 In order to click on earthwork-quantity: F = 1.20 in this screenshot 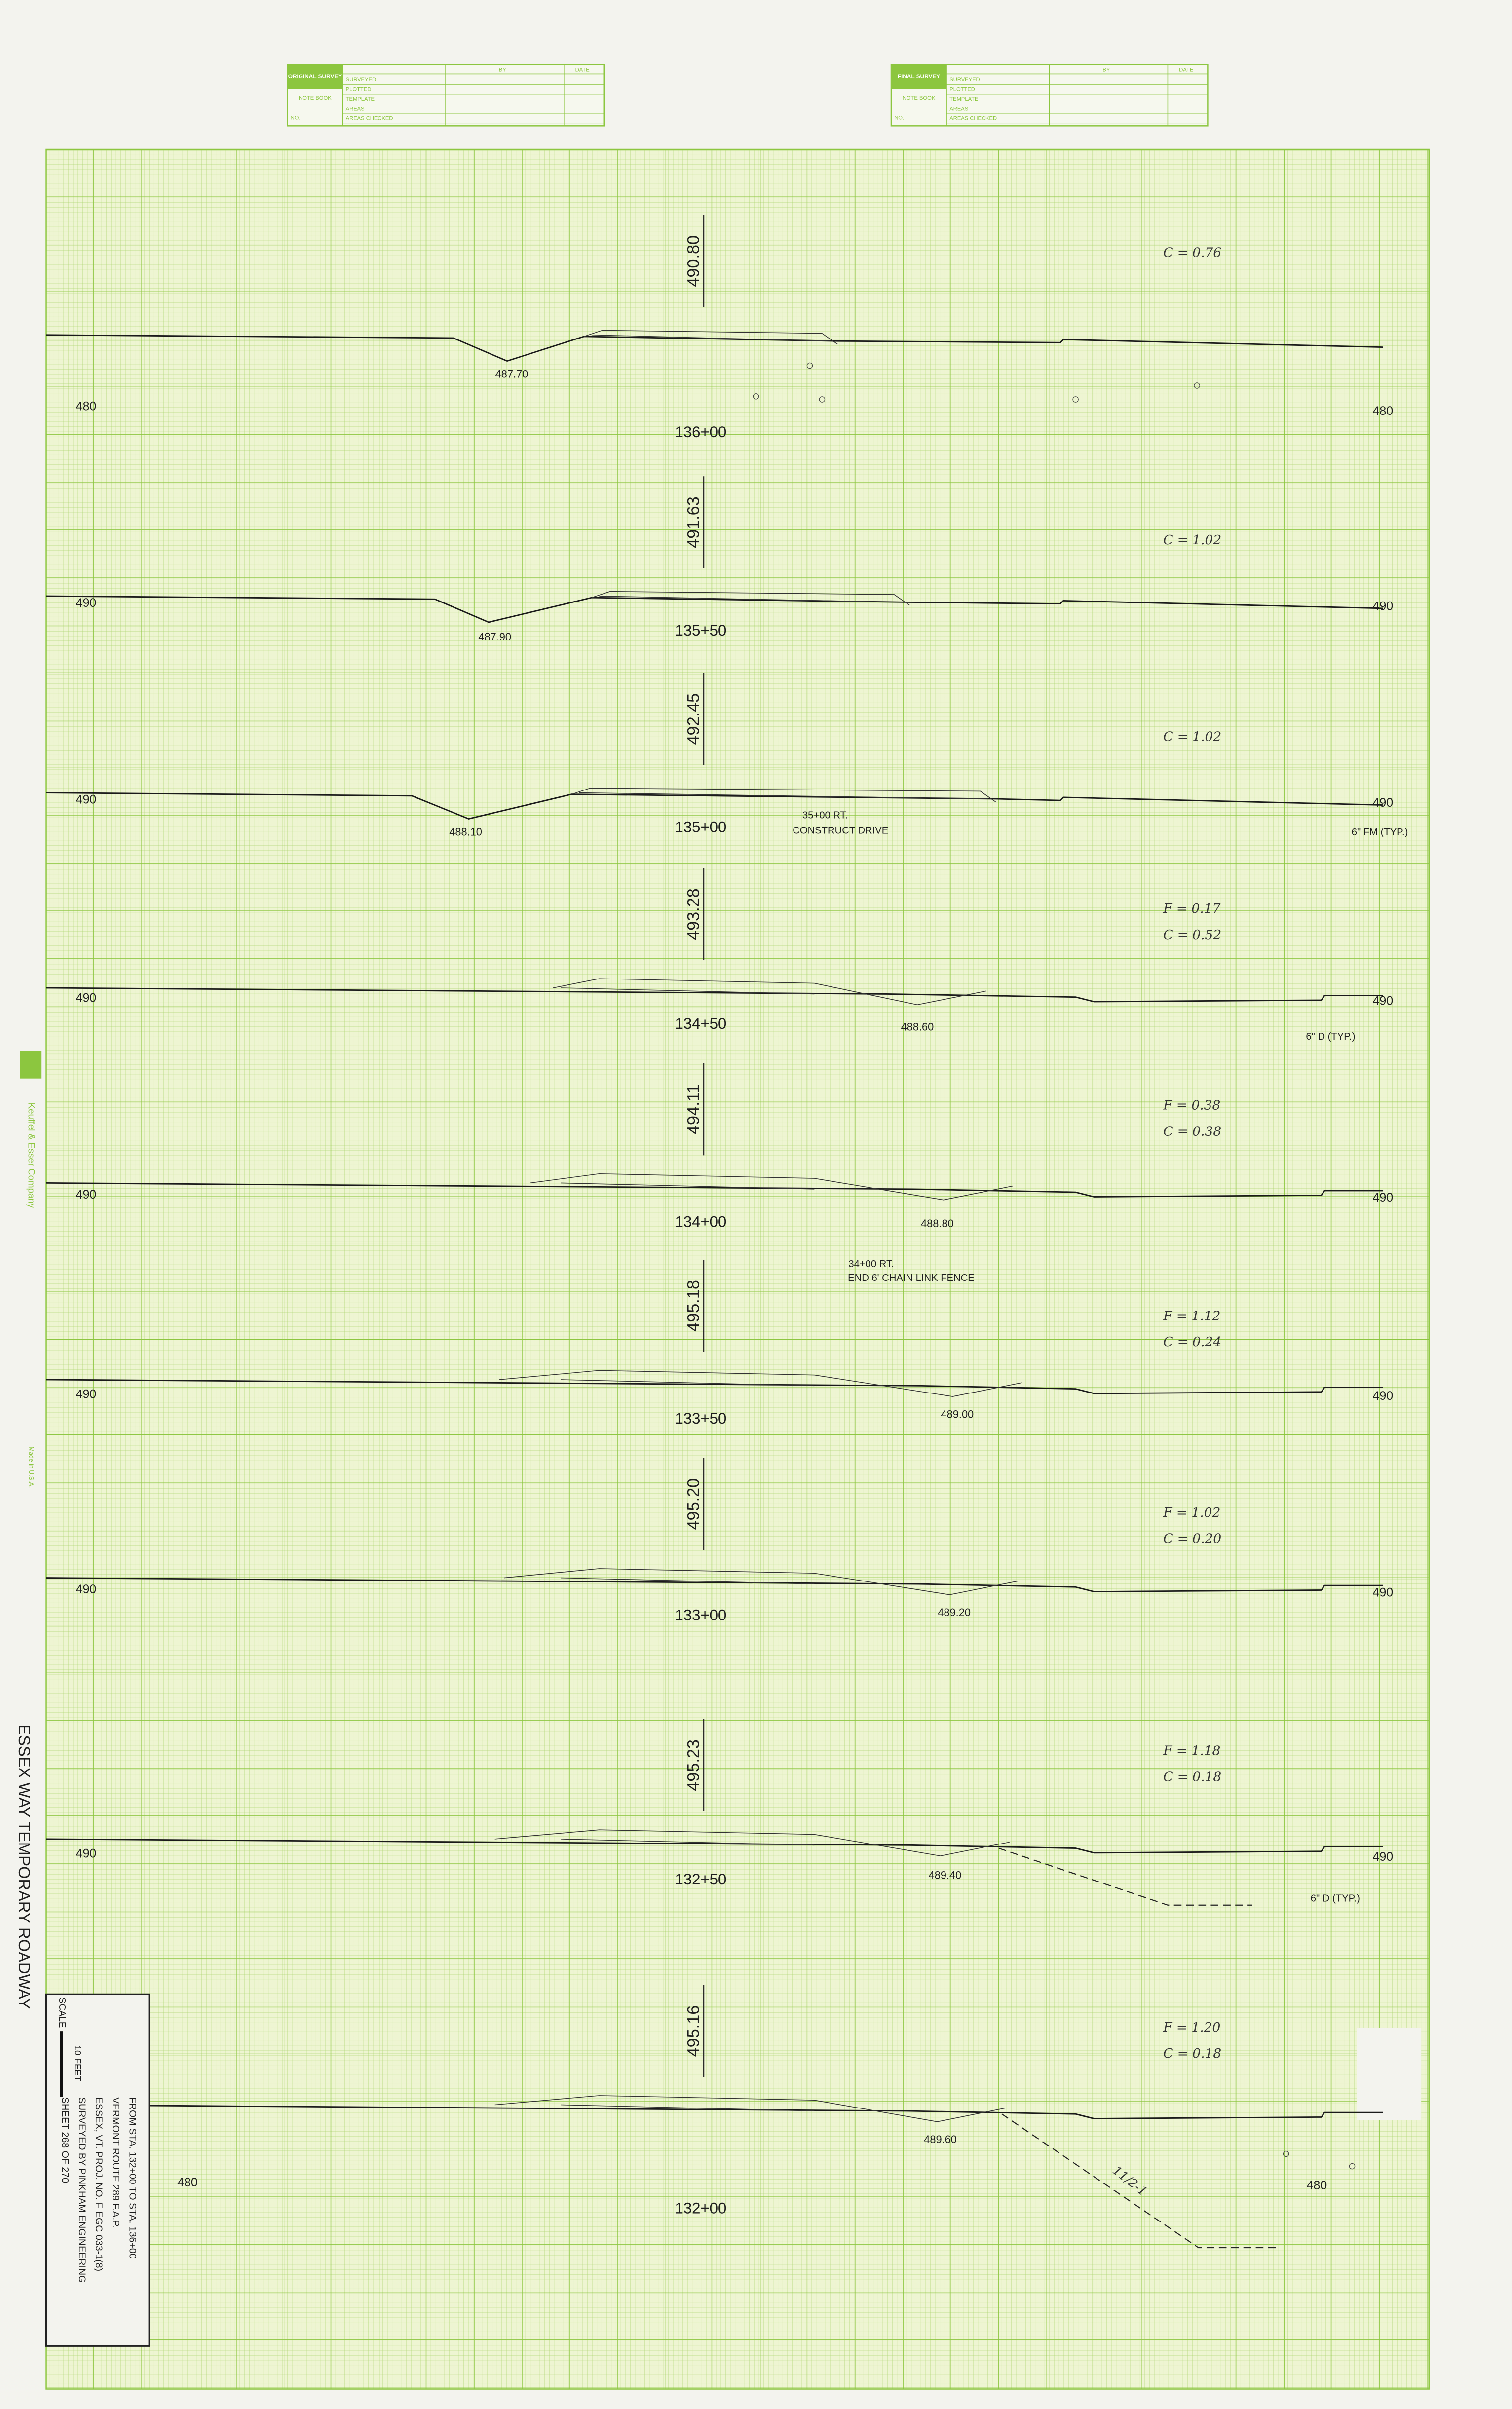, I will do `click(1192, 2027)`.